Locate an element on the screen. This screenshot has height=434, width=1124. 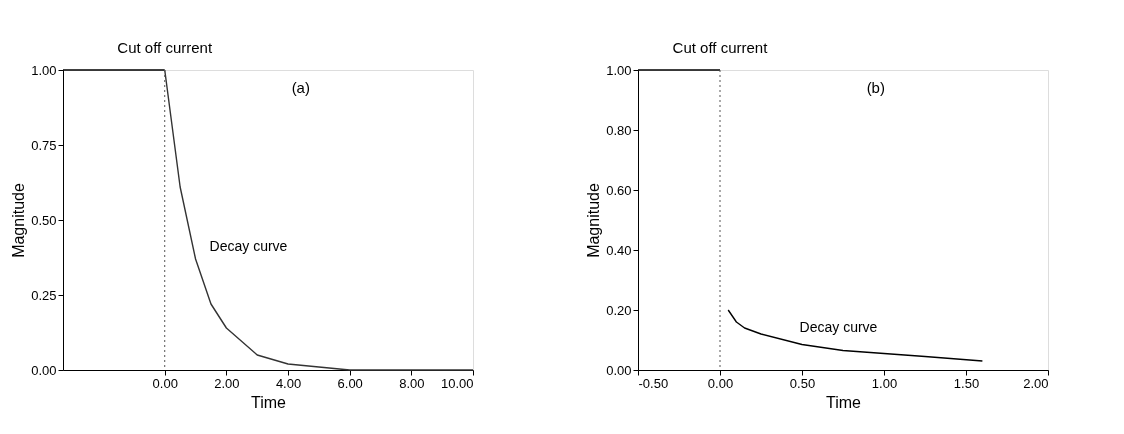
x-tick-label: 1.00 is located at coordinates (884, 383).